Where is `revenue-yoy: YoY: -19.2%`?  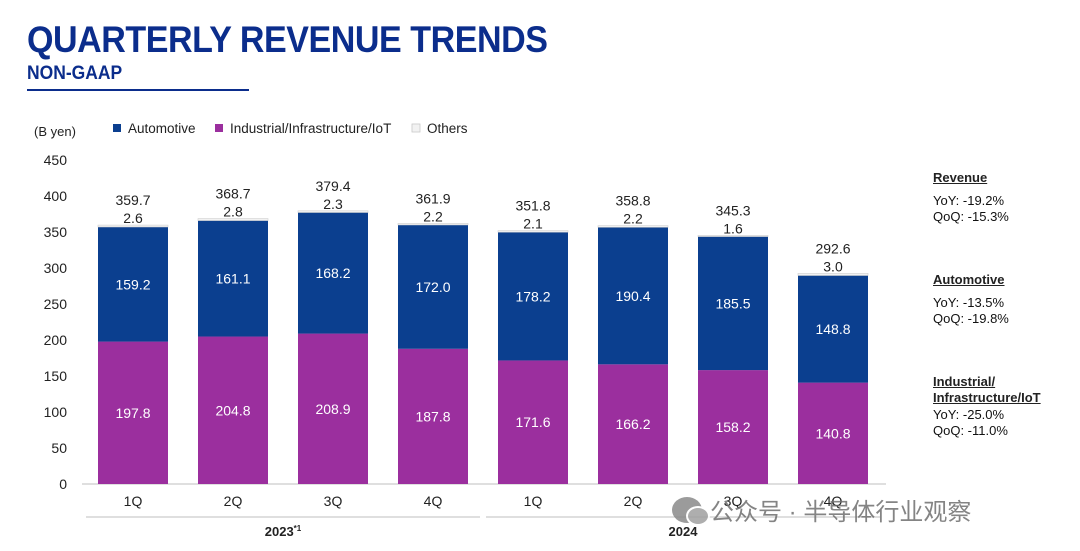 revenue-yoy: YoY: -19.2% is located at coordinates (969, 200).